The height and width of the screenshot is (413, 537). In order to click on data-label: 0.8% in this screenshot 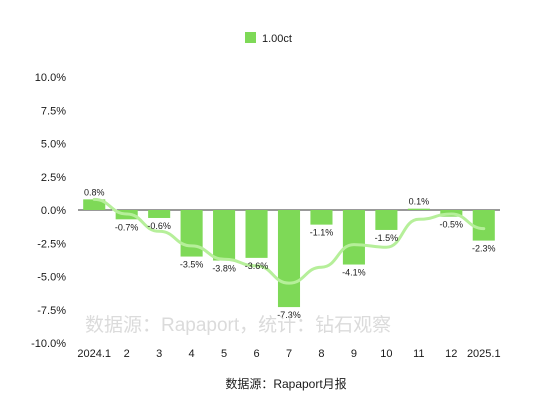, I will do `click(94, 192)`.